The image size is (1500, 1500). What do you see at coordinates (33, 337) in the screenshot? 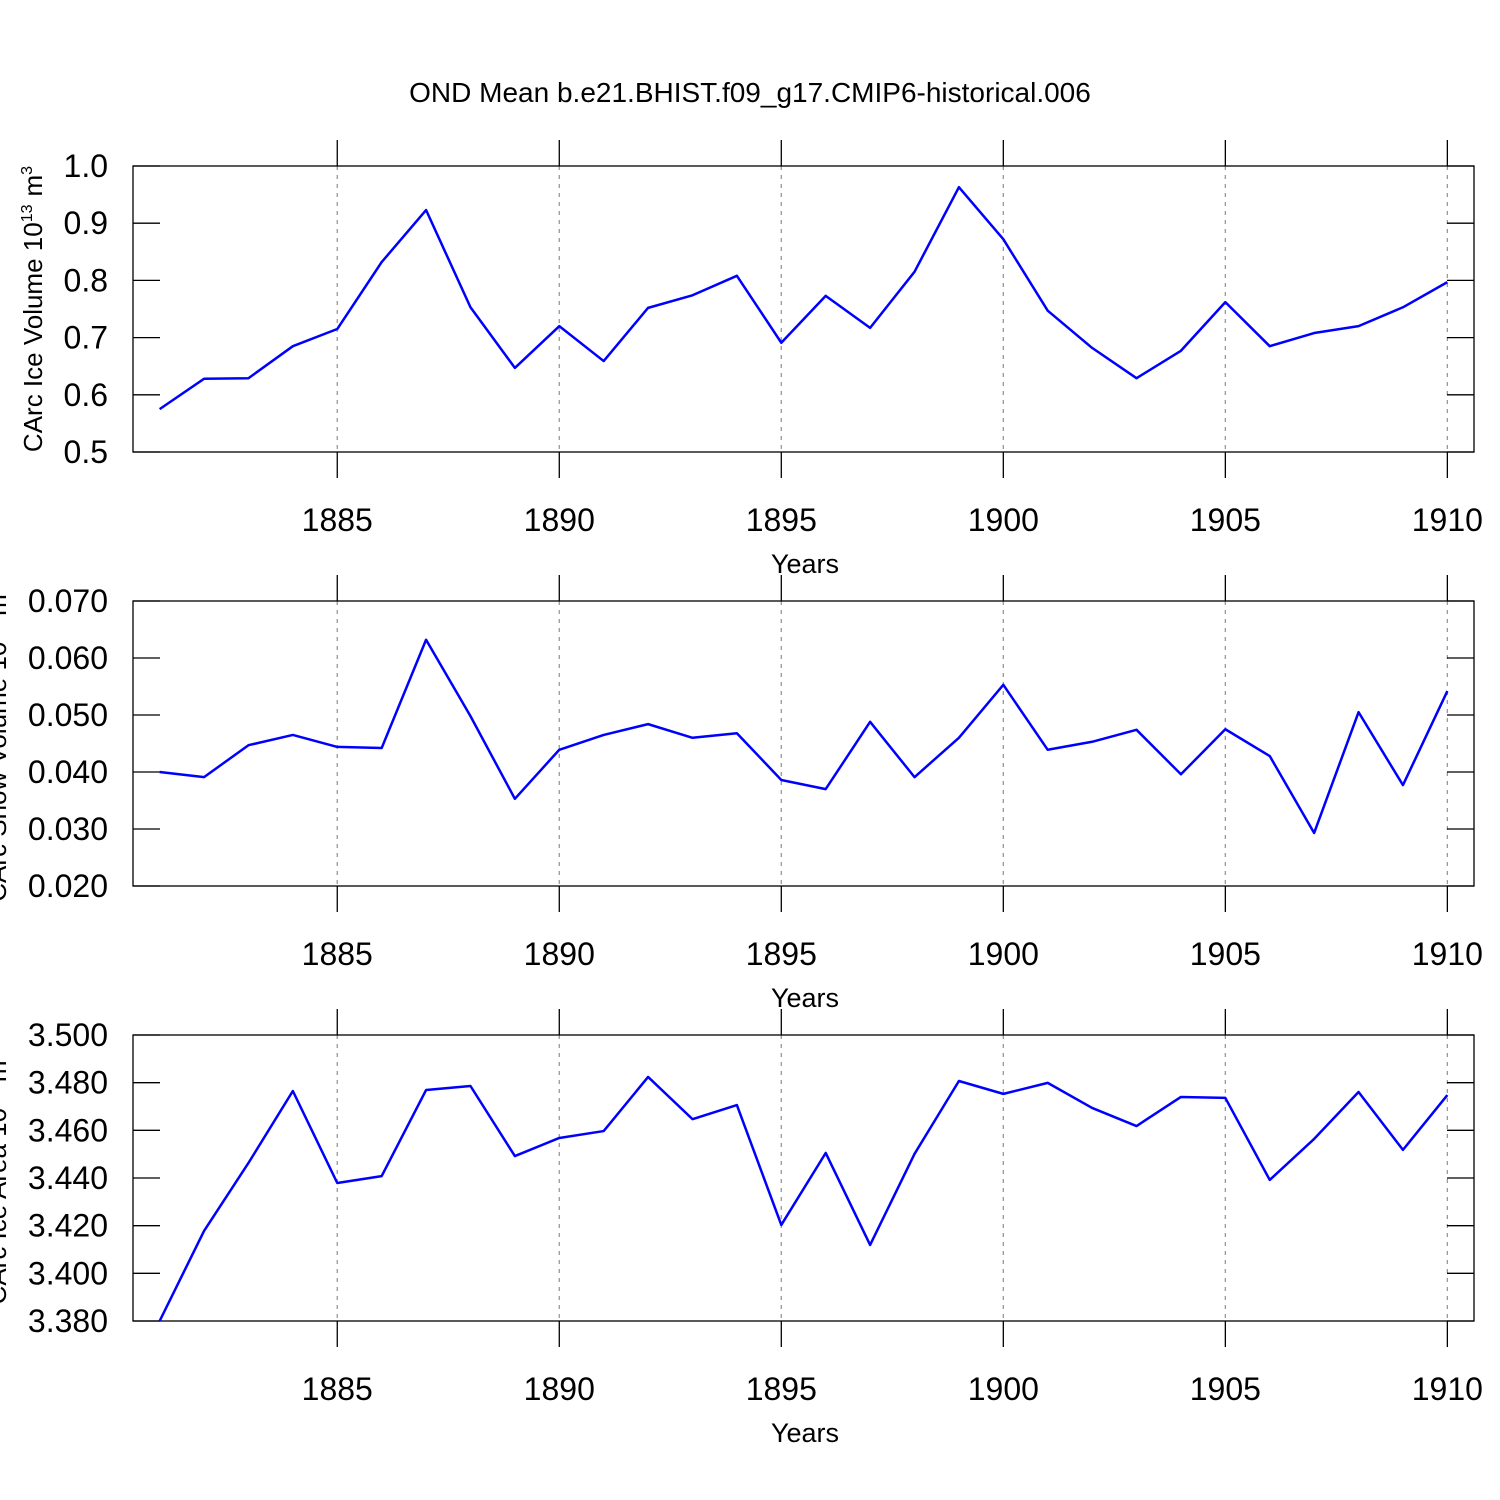
I see `y-axis-title-part: CArc Ice Volume 10` at bounding box center [33, 337].